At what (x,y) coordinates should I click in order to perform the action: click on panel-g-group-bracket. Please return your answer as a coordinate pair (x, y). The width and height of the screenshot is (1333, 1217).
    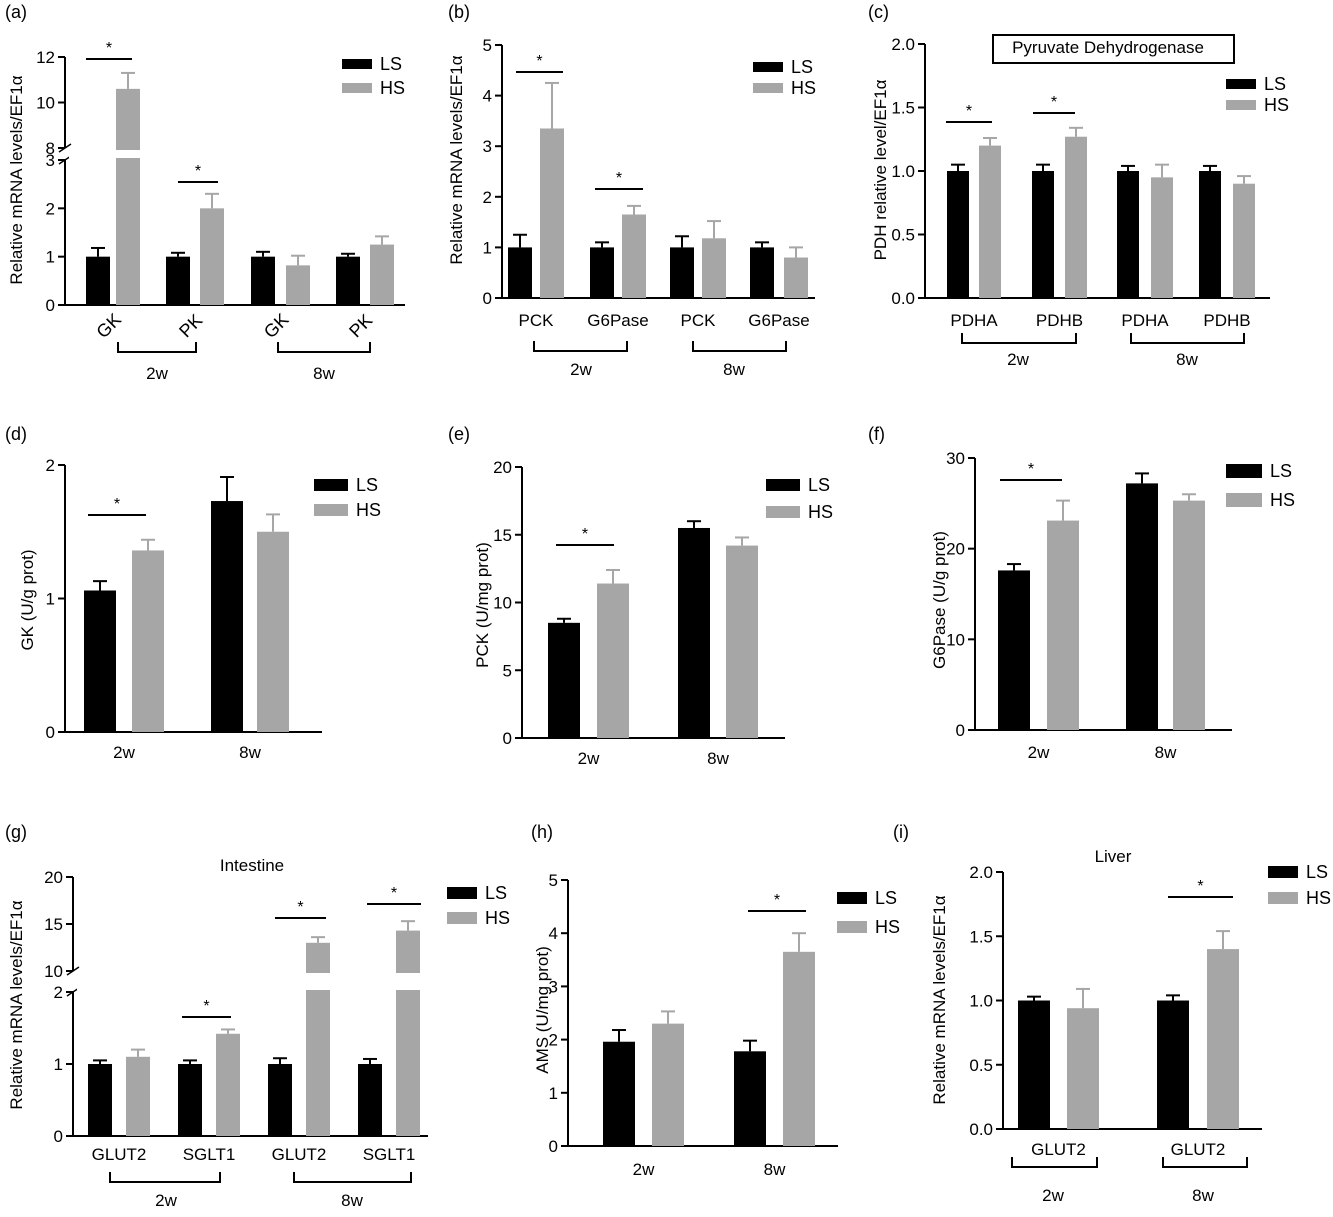
    Looking at the image, I should click on (352, 1177).